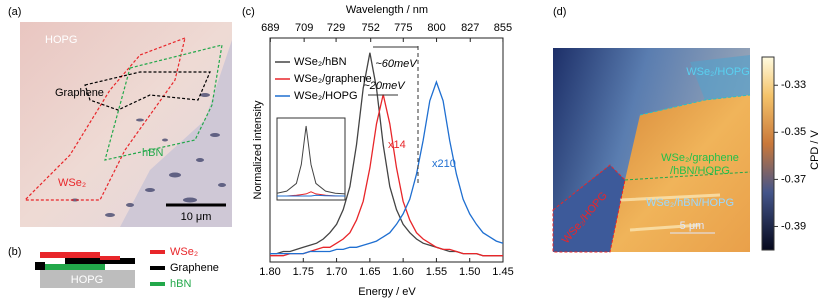 The height and width of the screenshot is (302, 830). I want to click on x-tick-label: 1.75, so click(303, 272).